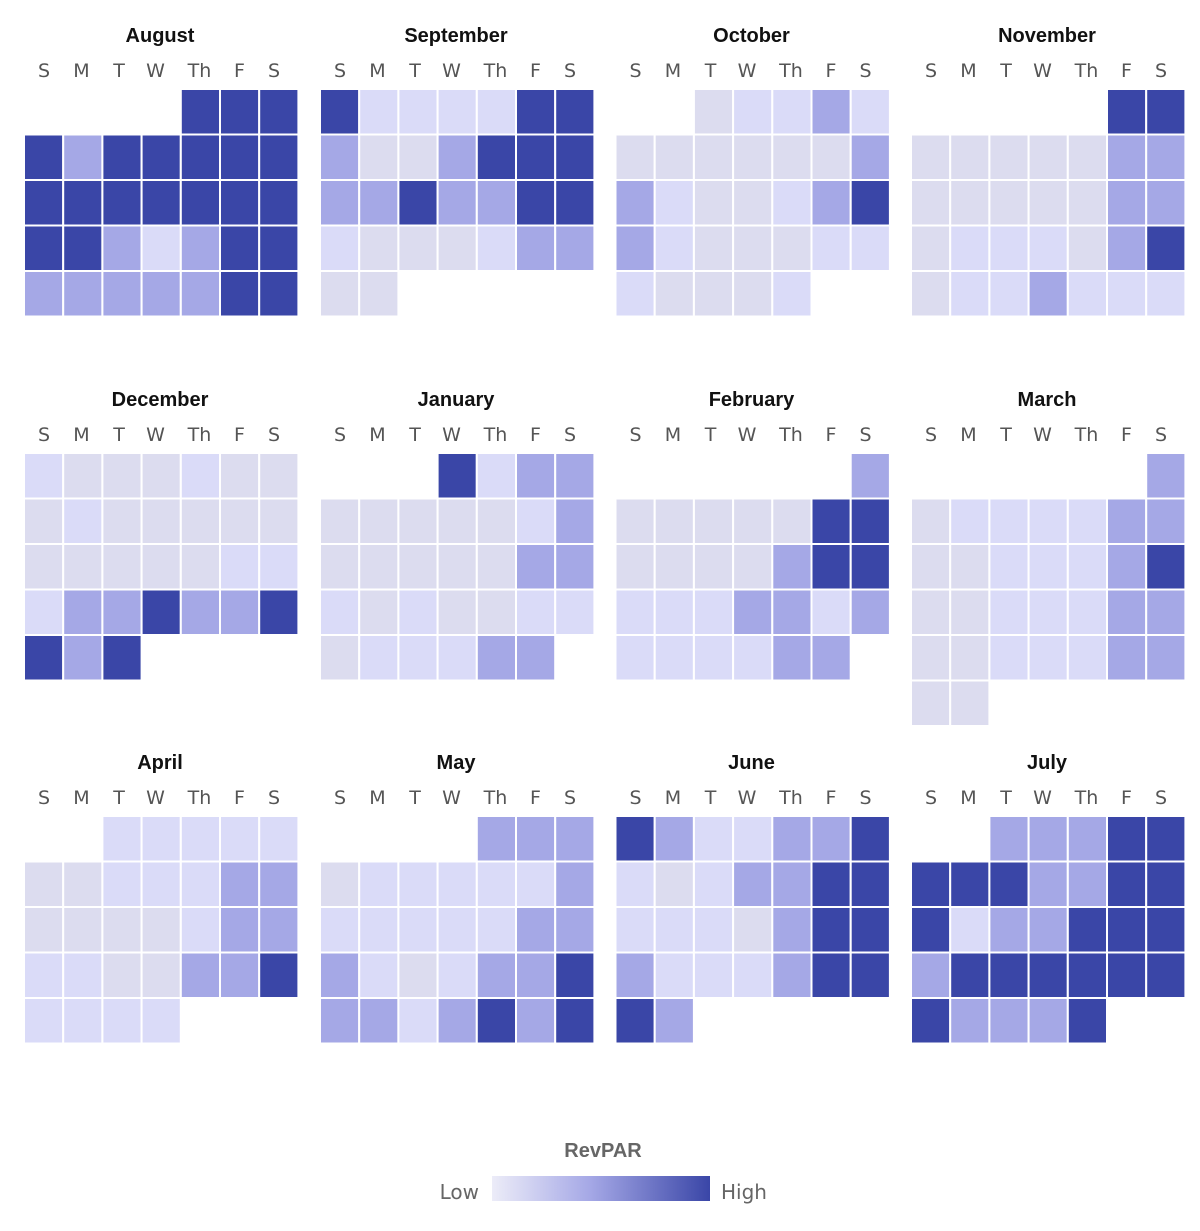 The width and height of the screenshot is (1200, 1231). I want to click on month-may: May S M T W Th F S, so click(457, 898).